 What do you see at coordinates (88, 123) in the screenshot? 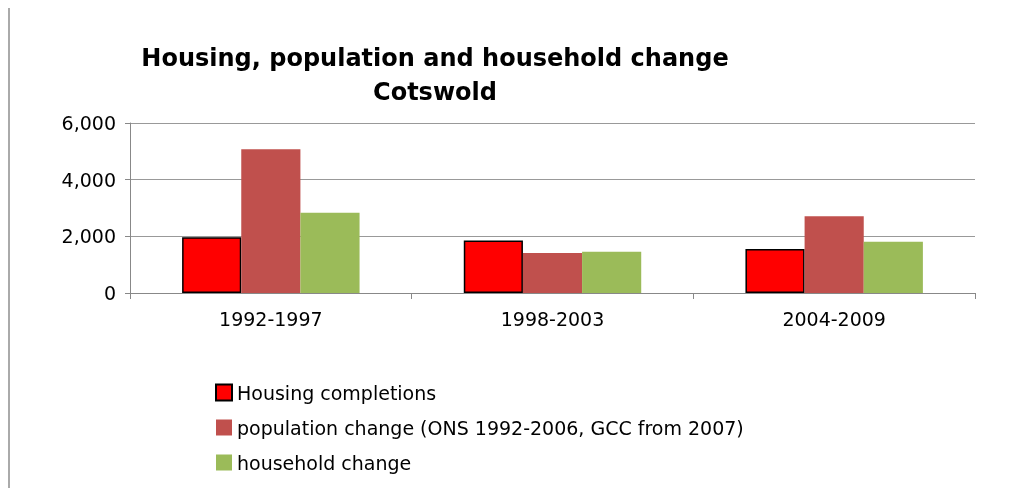
I see `y-tick-label: 6,000` at bounding box center [88, 123].